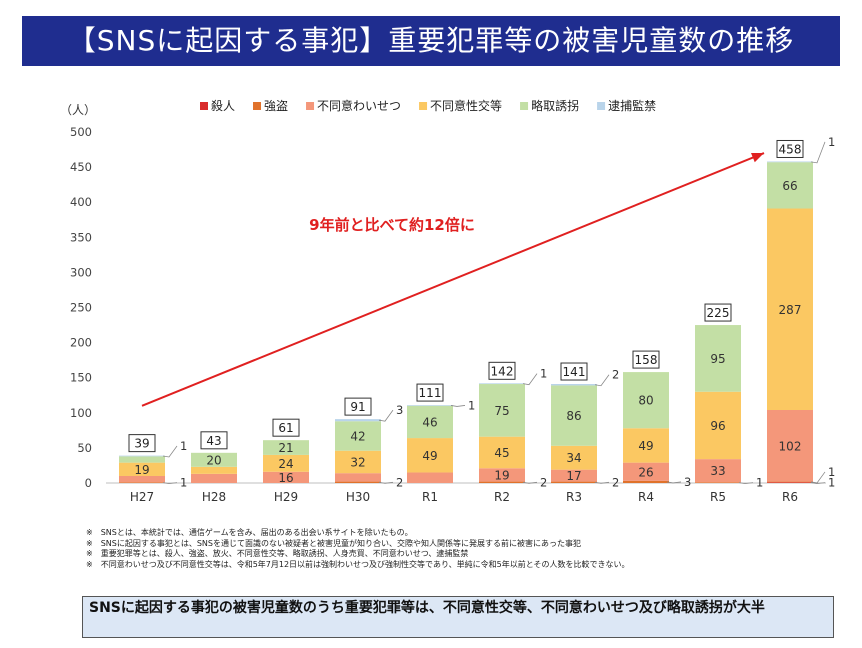  I want to click on bar-value-label: 45, so click(501, 453).